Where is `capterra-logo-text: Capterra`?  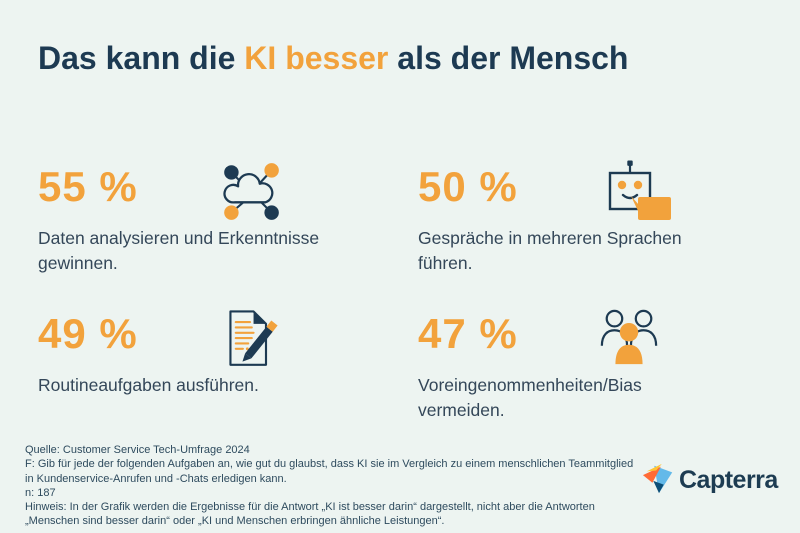
capterra-logo-text: Capterra is located at coordinates (728, 480).